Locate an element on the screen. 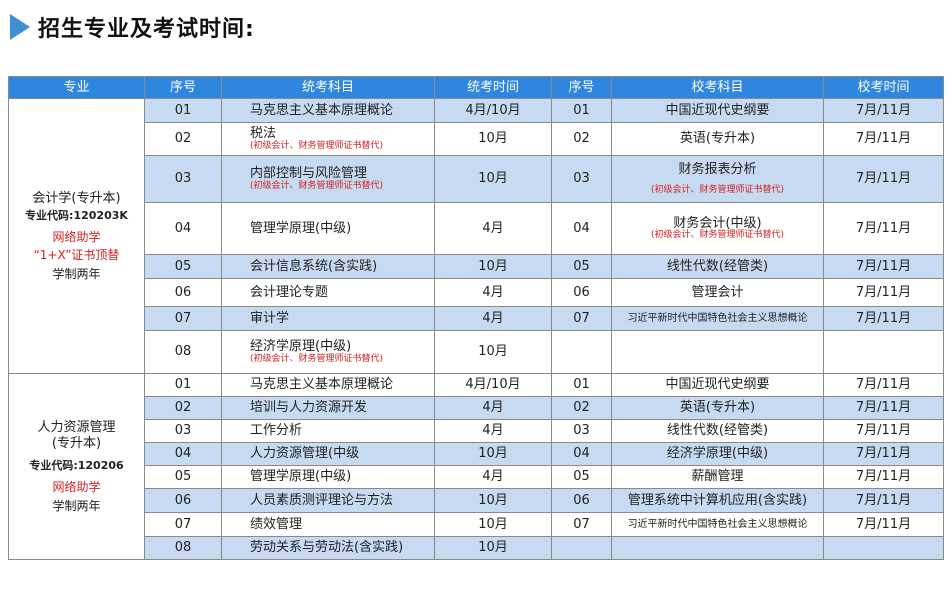  header-major: 专业 is located at coordinates (76, 87).